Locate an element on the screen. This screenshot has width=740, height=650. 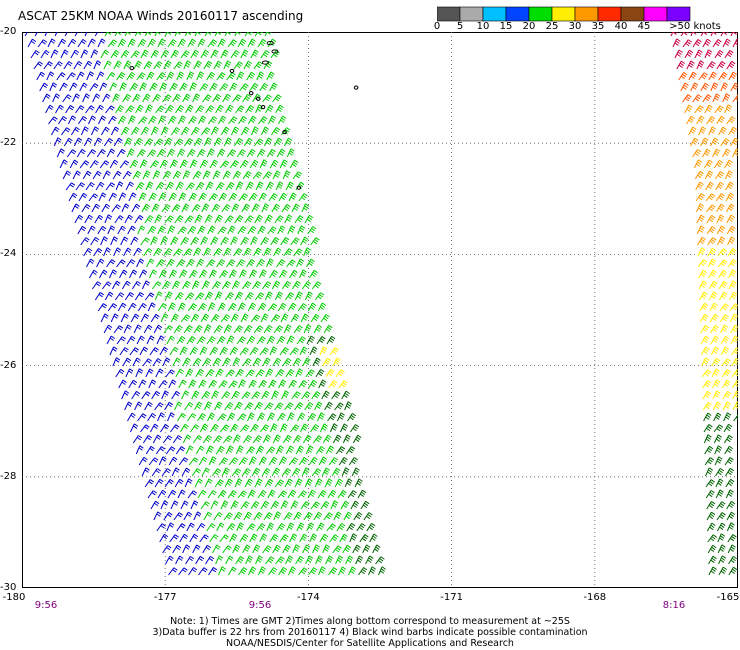
colorbar-tick-label: >50 knots is located at coordinates (695, 26).